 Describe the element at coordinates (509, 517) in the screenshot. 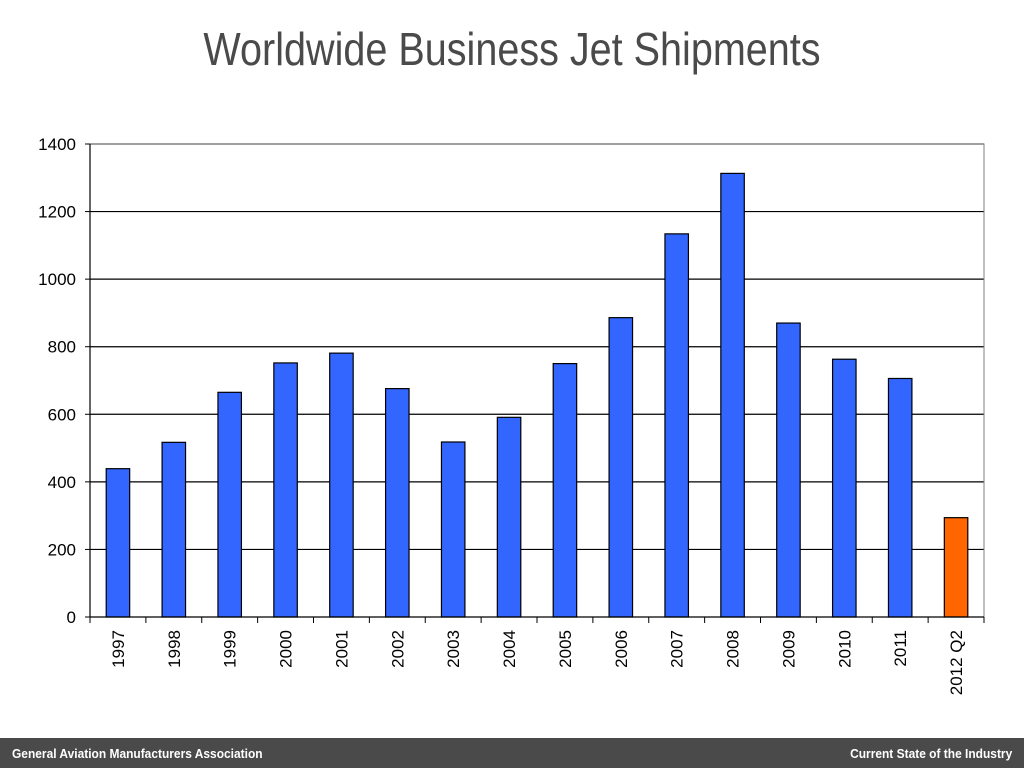

I see `bar-2004` at that location.